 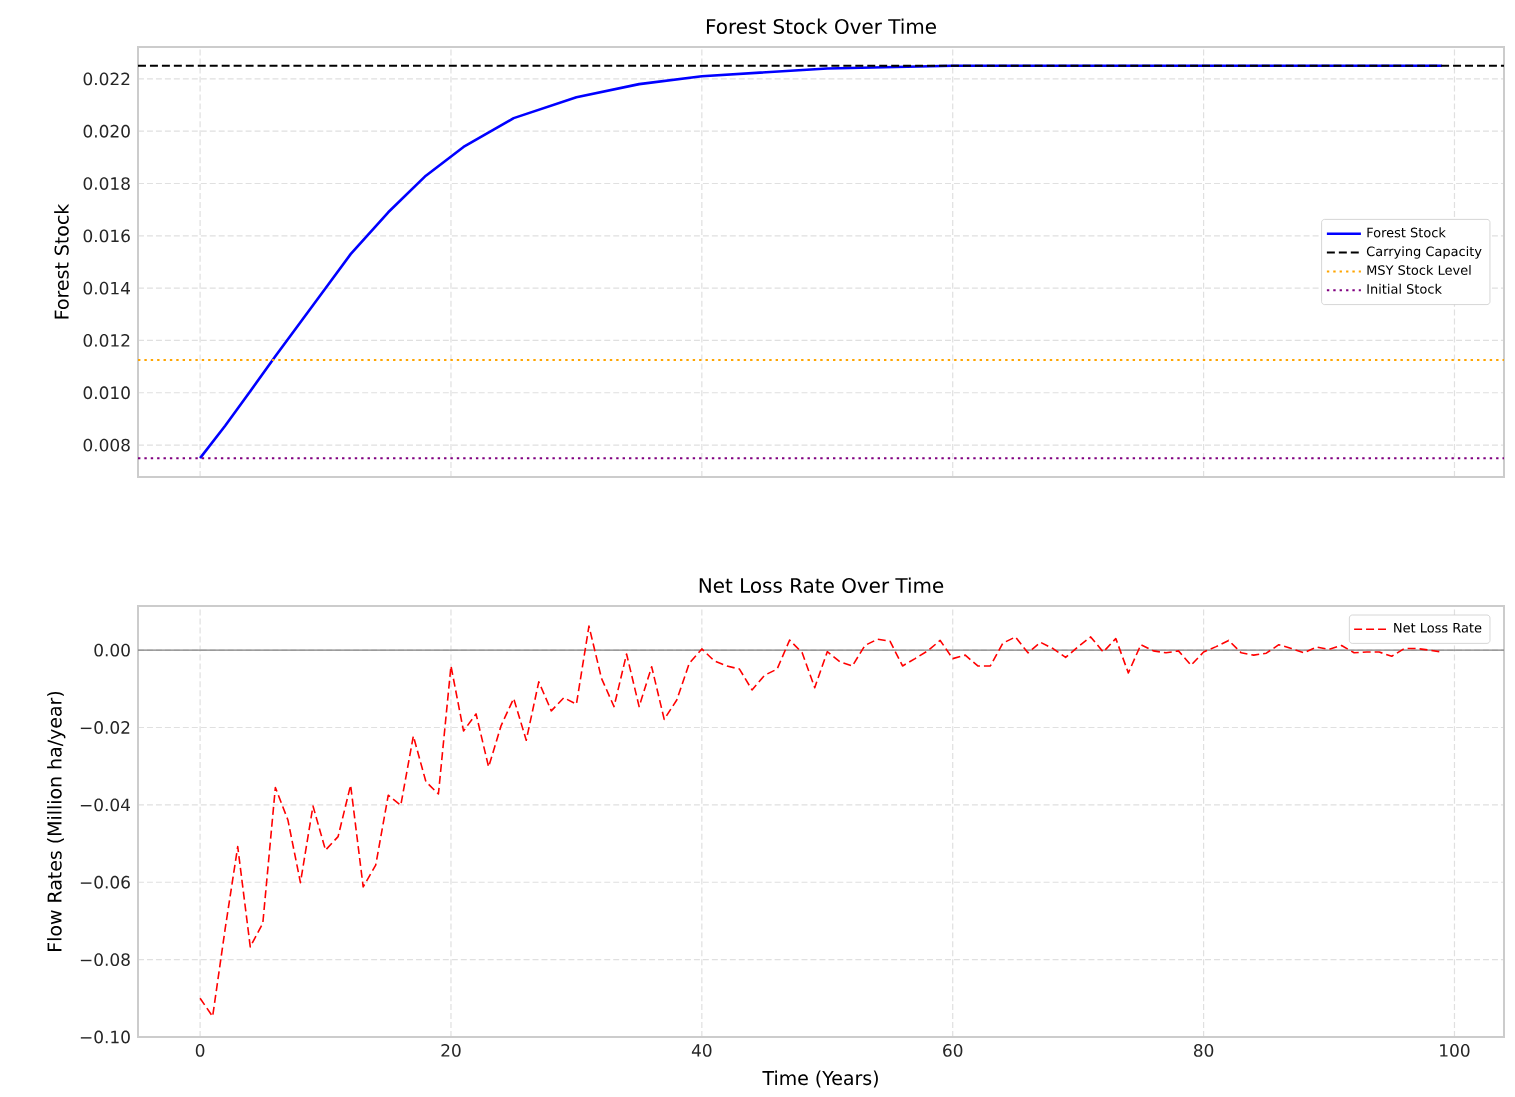 What do you see at coordinates (1203, 1050) in the screenshot?
I see `x-tick-label: 80` at bounding box center [1203, 1050].